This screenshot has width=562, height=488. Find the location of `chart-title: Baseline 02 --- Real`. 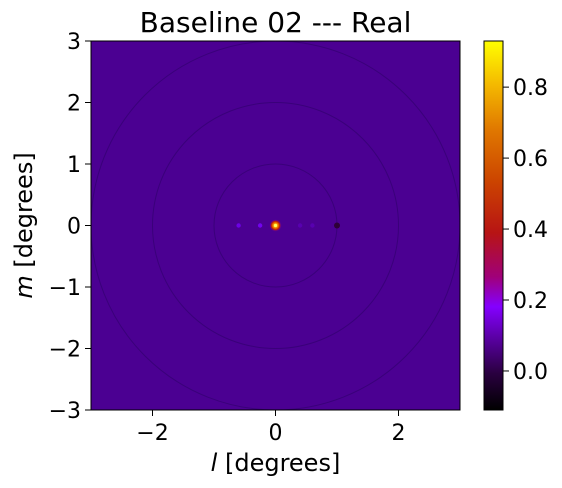

chart-title: Baseline 02 --- Real is located at coordinates (276, 22).